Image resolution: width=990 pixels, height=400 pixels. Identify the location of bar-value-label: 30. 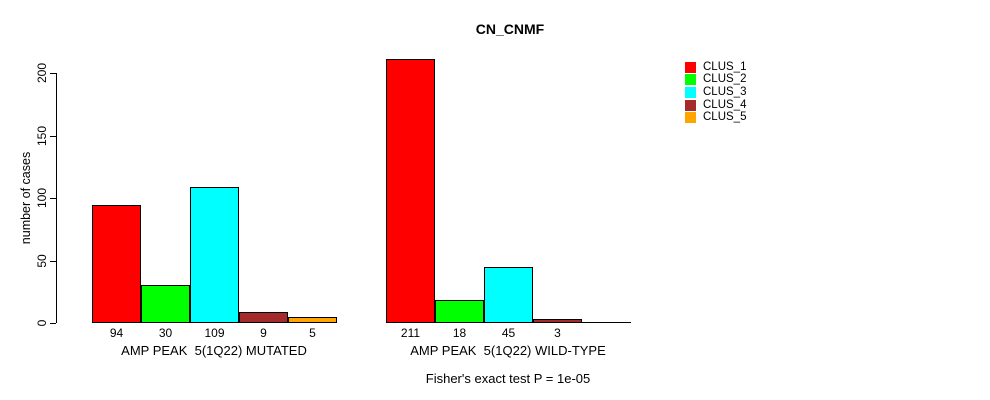
(165, 333).